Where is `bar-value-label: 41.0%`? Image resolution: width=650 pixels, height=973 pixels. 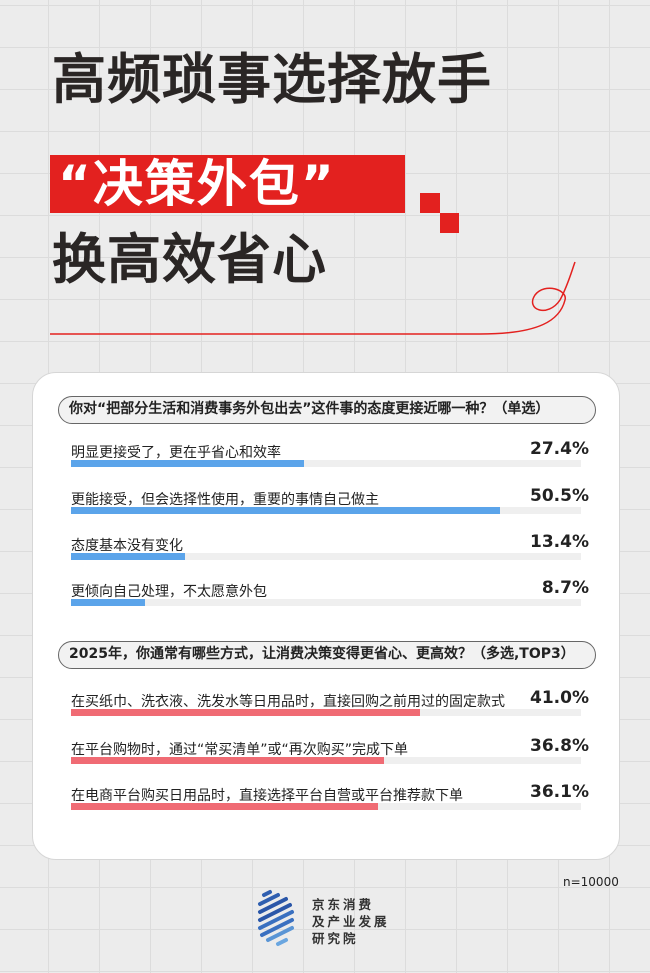 bar-value-label: 41.0% is located at coordinates (559, 698).